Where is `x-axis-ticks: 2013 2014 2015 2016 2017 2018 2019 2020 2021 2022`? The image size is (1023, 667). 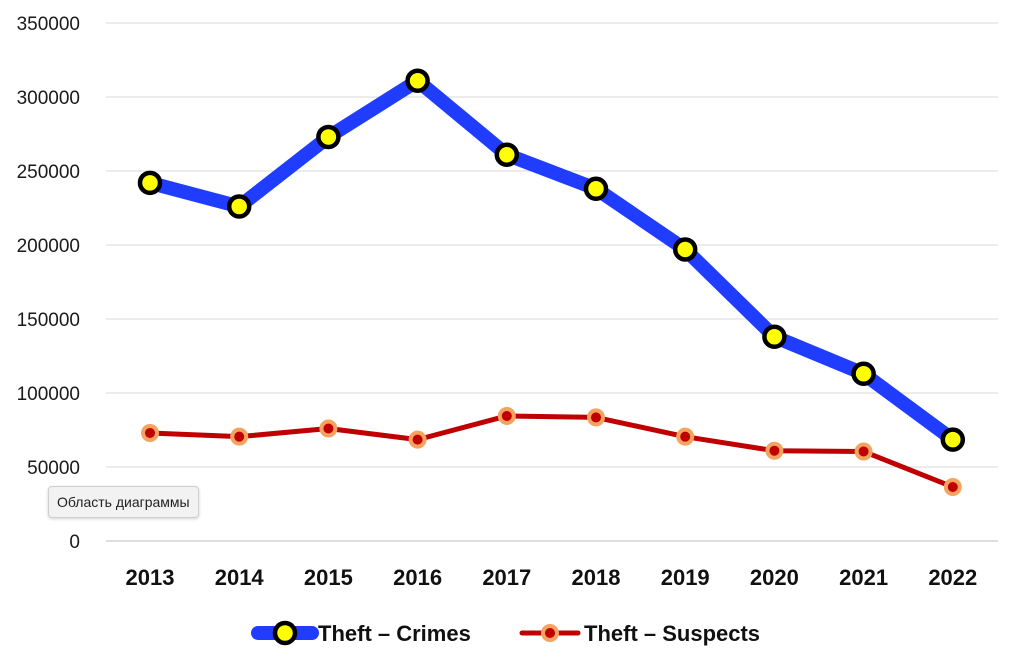
x-axis-ticks: 2013 2014 2015 2016 2017 2018 2019 2020 2021 2022 is located at coordinates (552, 577).